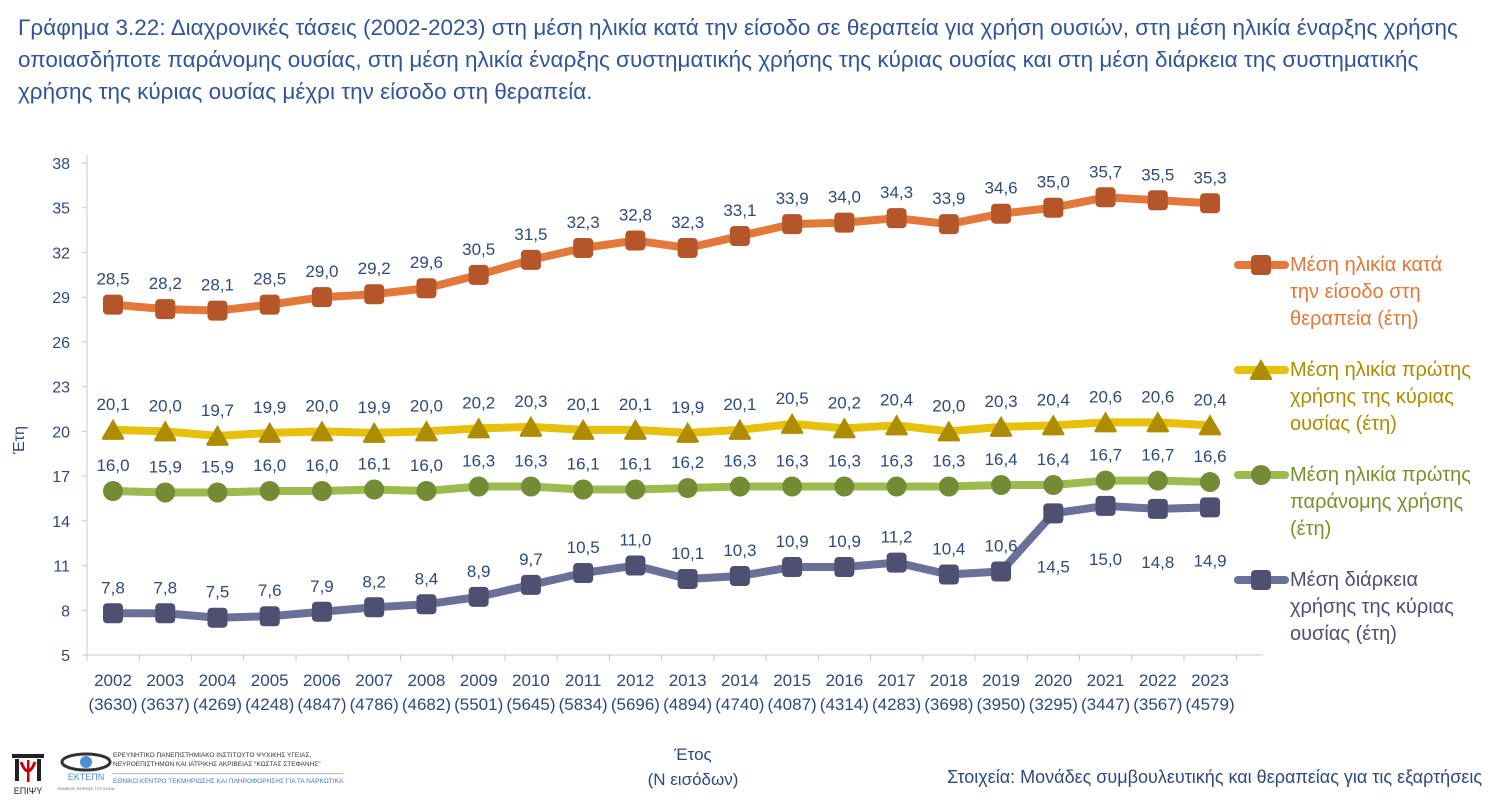 This screenshot has height=800, width=1500. Describe the element at coordinates (844, 704) in the screenshot. I see `x-tick-n-label: (4314)` at that location.